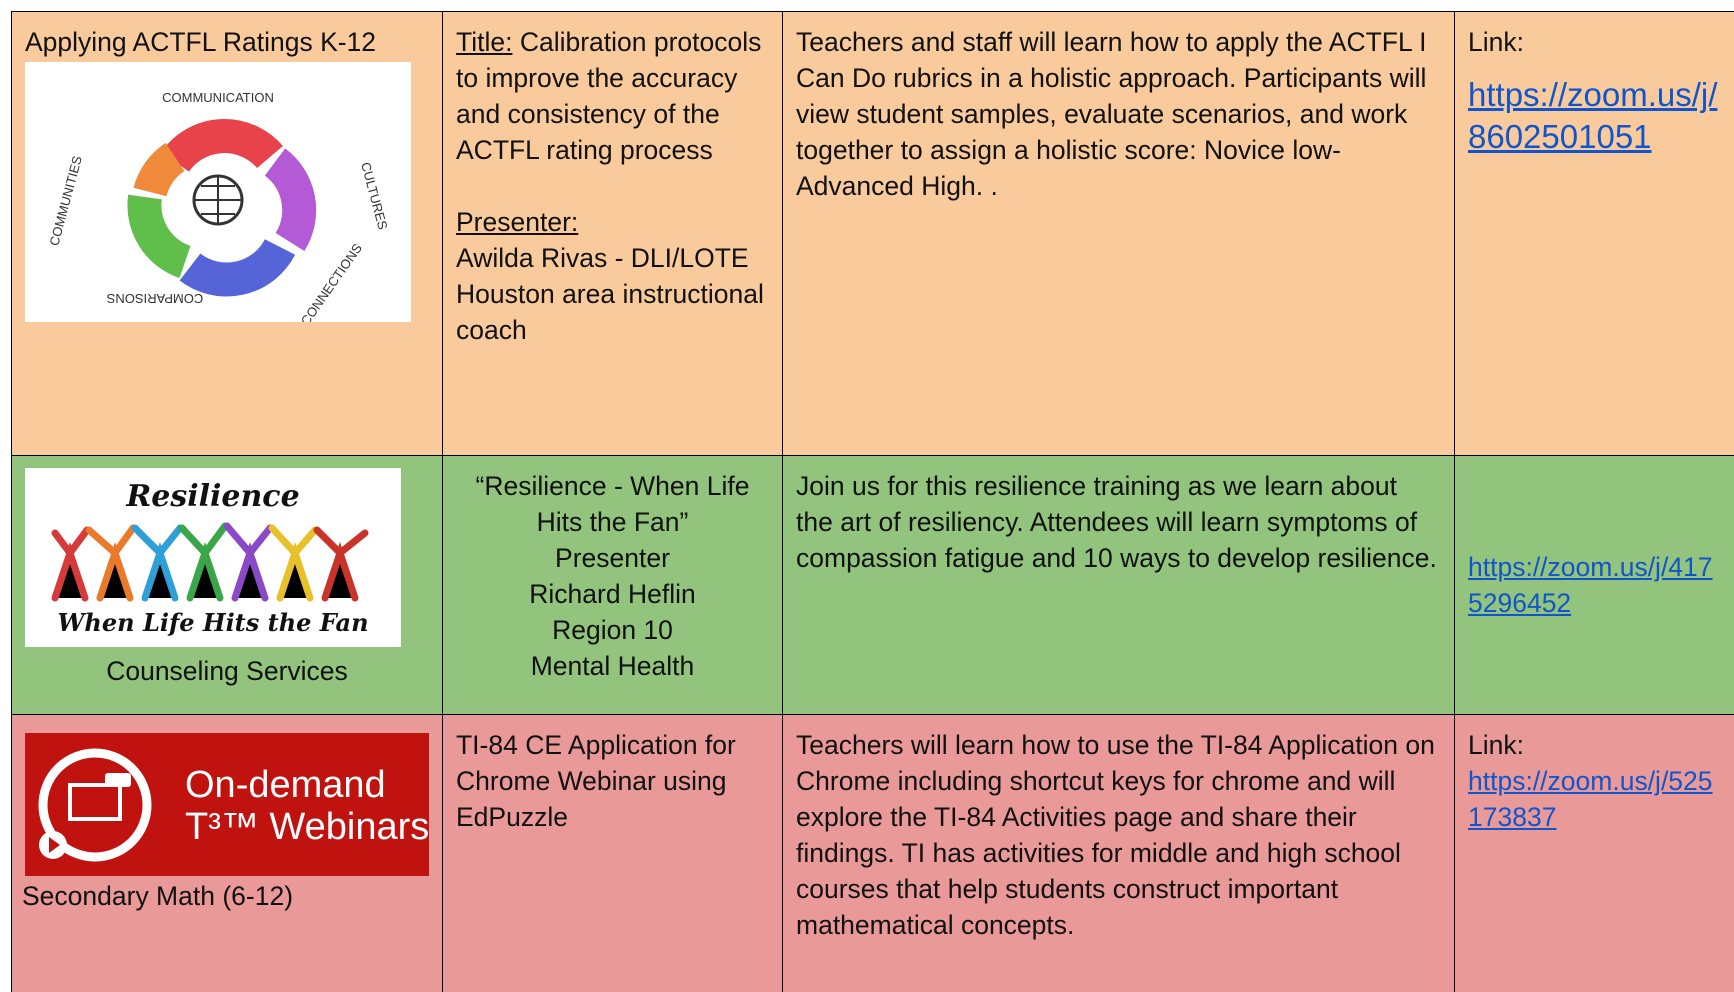  I want to click on image-line2: T³™ Webinars, so click(307, 827).